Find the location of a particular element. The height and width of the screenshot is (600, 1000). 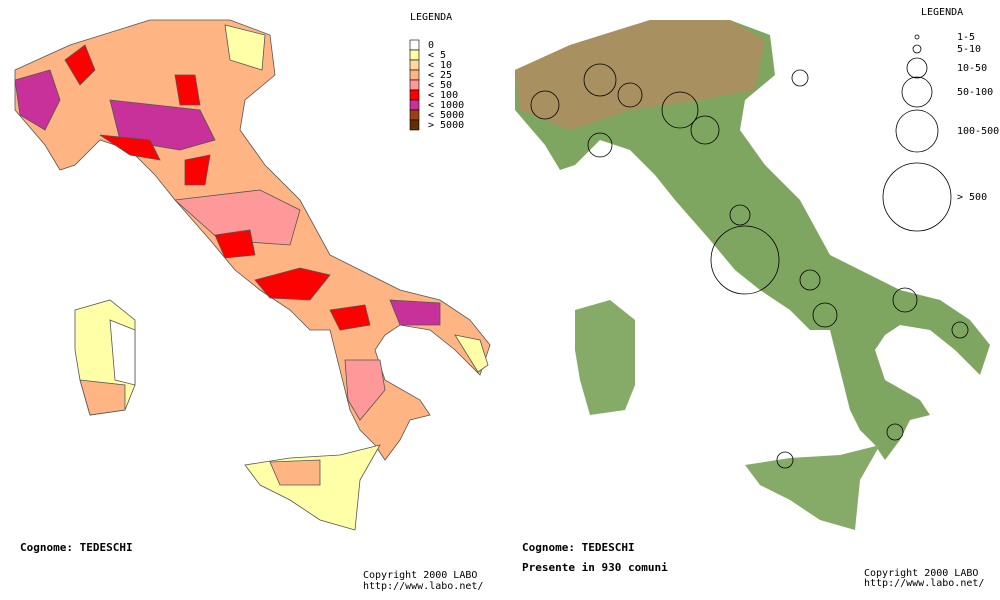

legend-label: 50-100 is located at coordinates (975, 92).